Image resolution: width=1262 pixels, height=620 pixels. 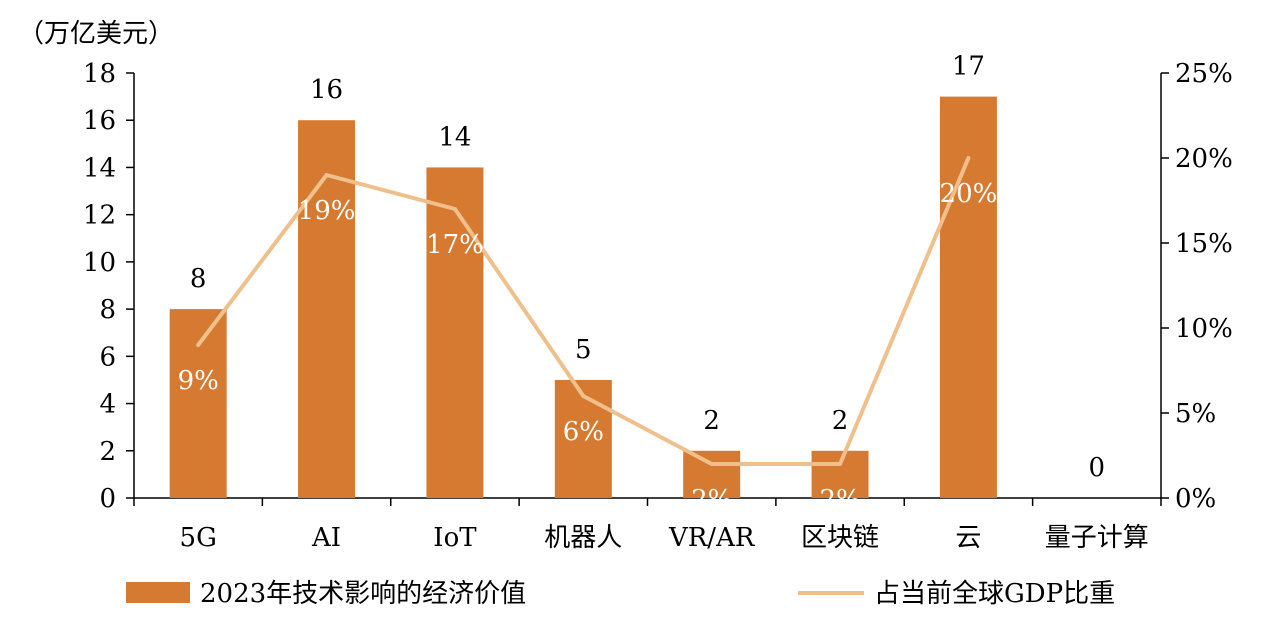 What do you see at coordinates (968, 538) in the screenshot?
I see `x-tick-label: 云` at bounding box center [968, 538].